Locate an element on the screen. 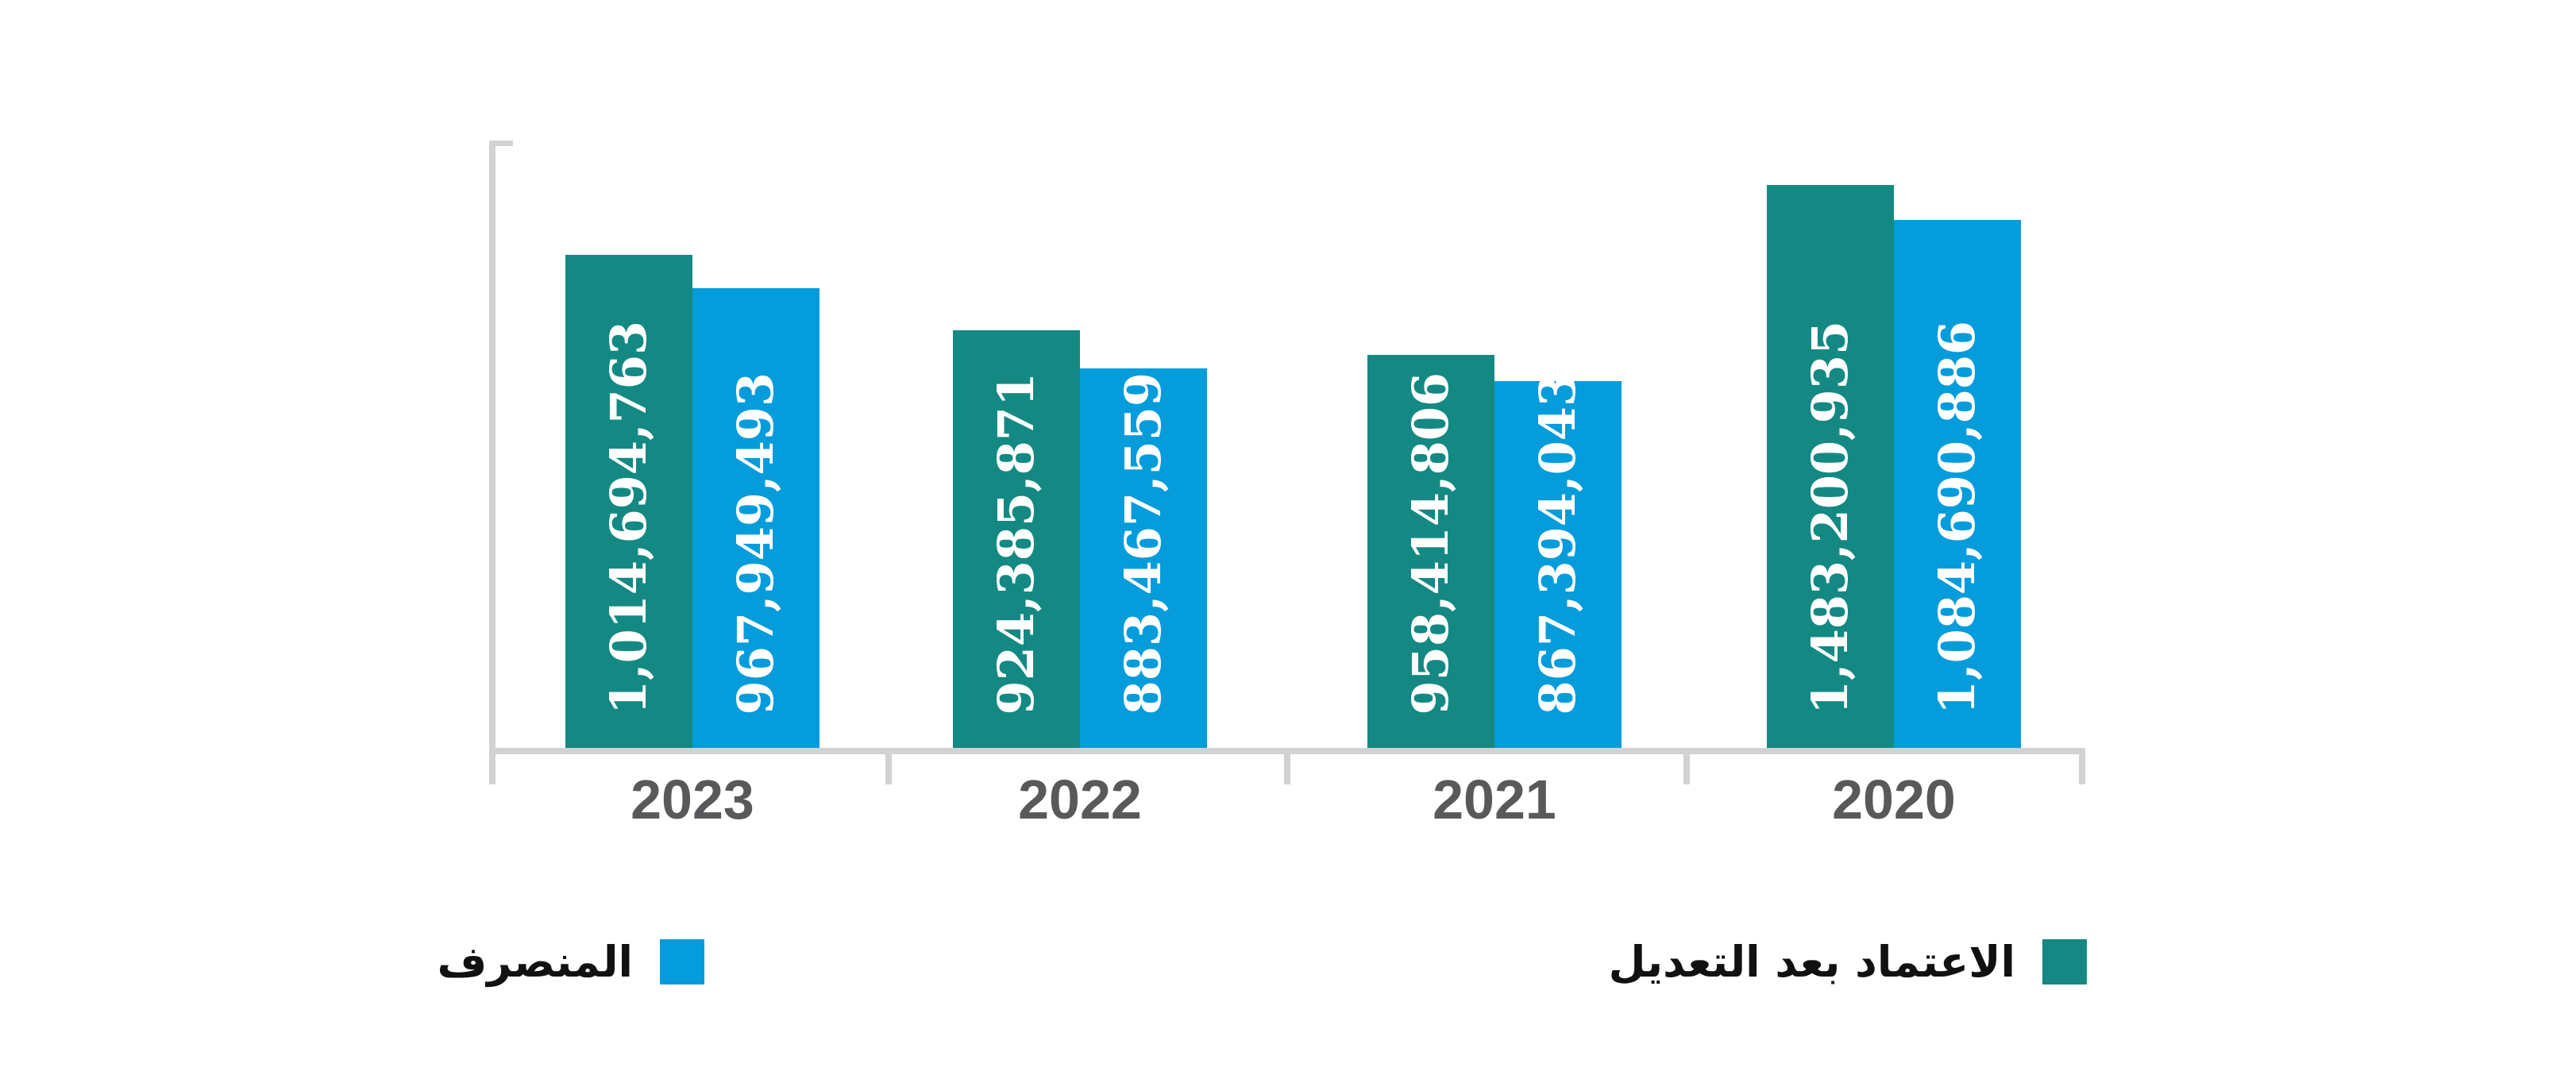 The image size is (2576, 1075). category-label-2022: 2022 is located at coordinates (1080, 799).